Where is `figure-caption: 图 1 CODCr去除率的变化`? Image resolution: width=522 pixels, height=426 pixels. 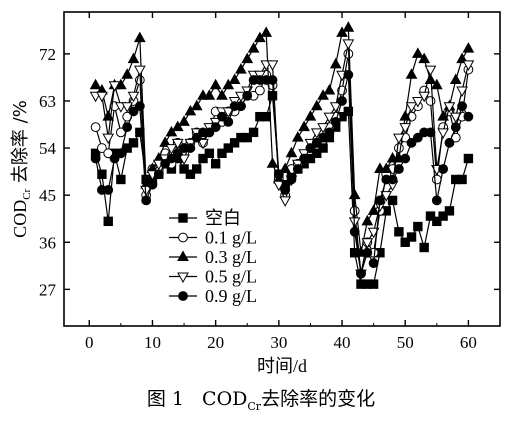 figure-caption: 图 1 CODCr去除率的变化 is located at coordinates (261, 398).